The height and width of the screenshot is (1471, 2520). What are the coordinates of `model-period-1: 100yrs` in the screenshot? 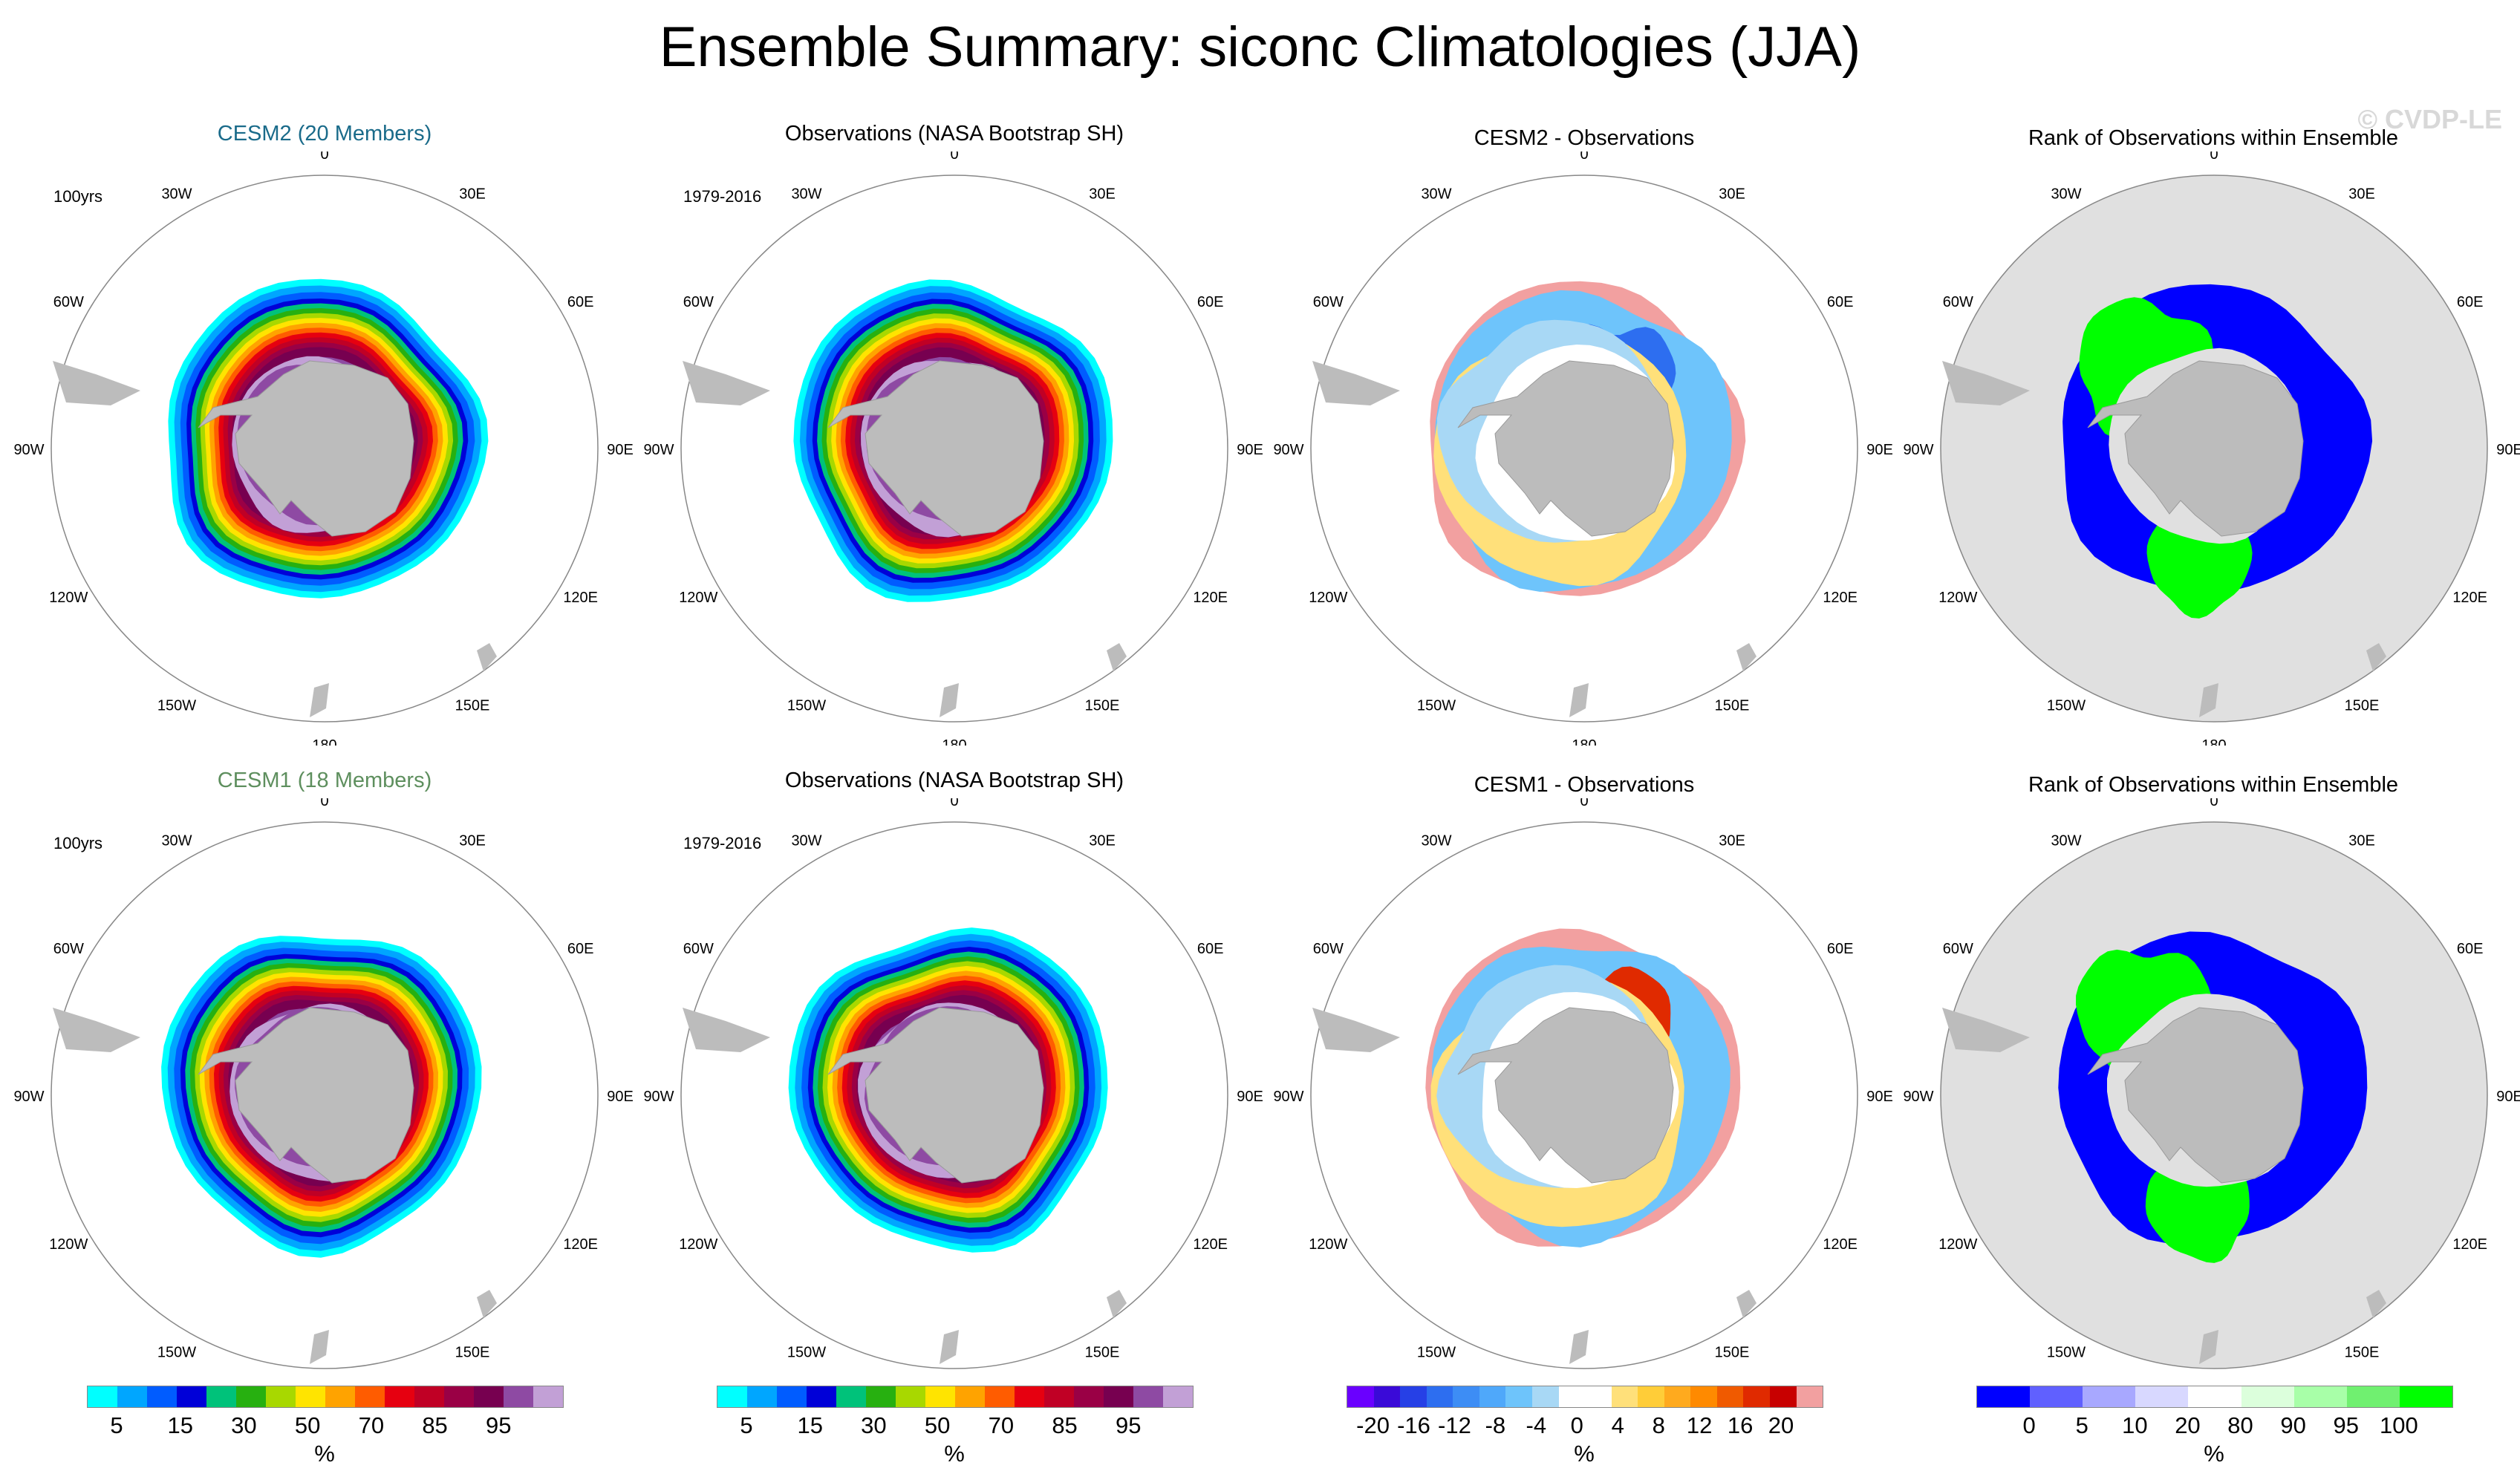 It's located at (78, 196).